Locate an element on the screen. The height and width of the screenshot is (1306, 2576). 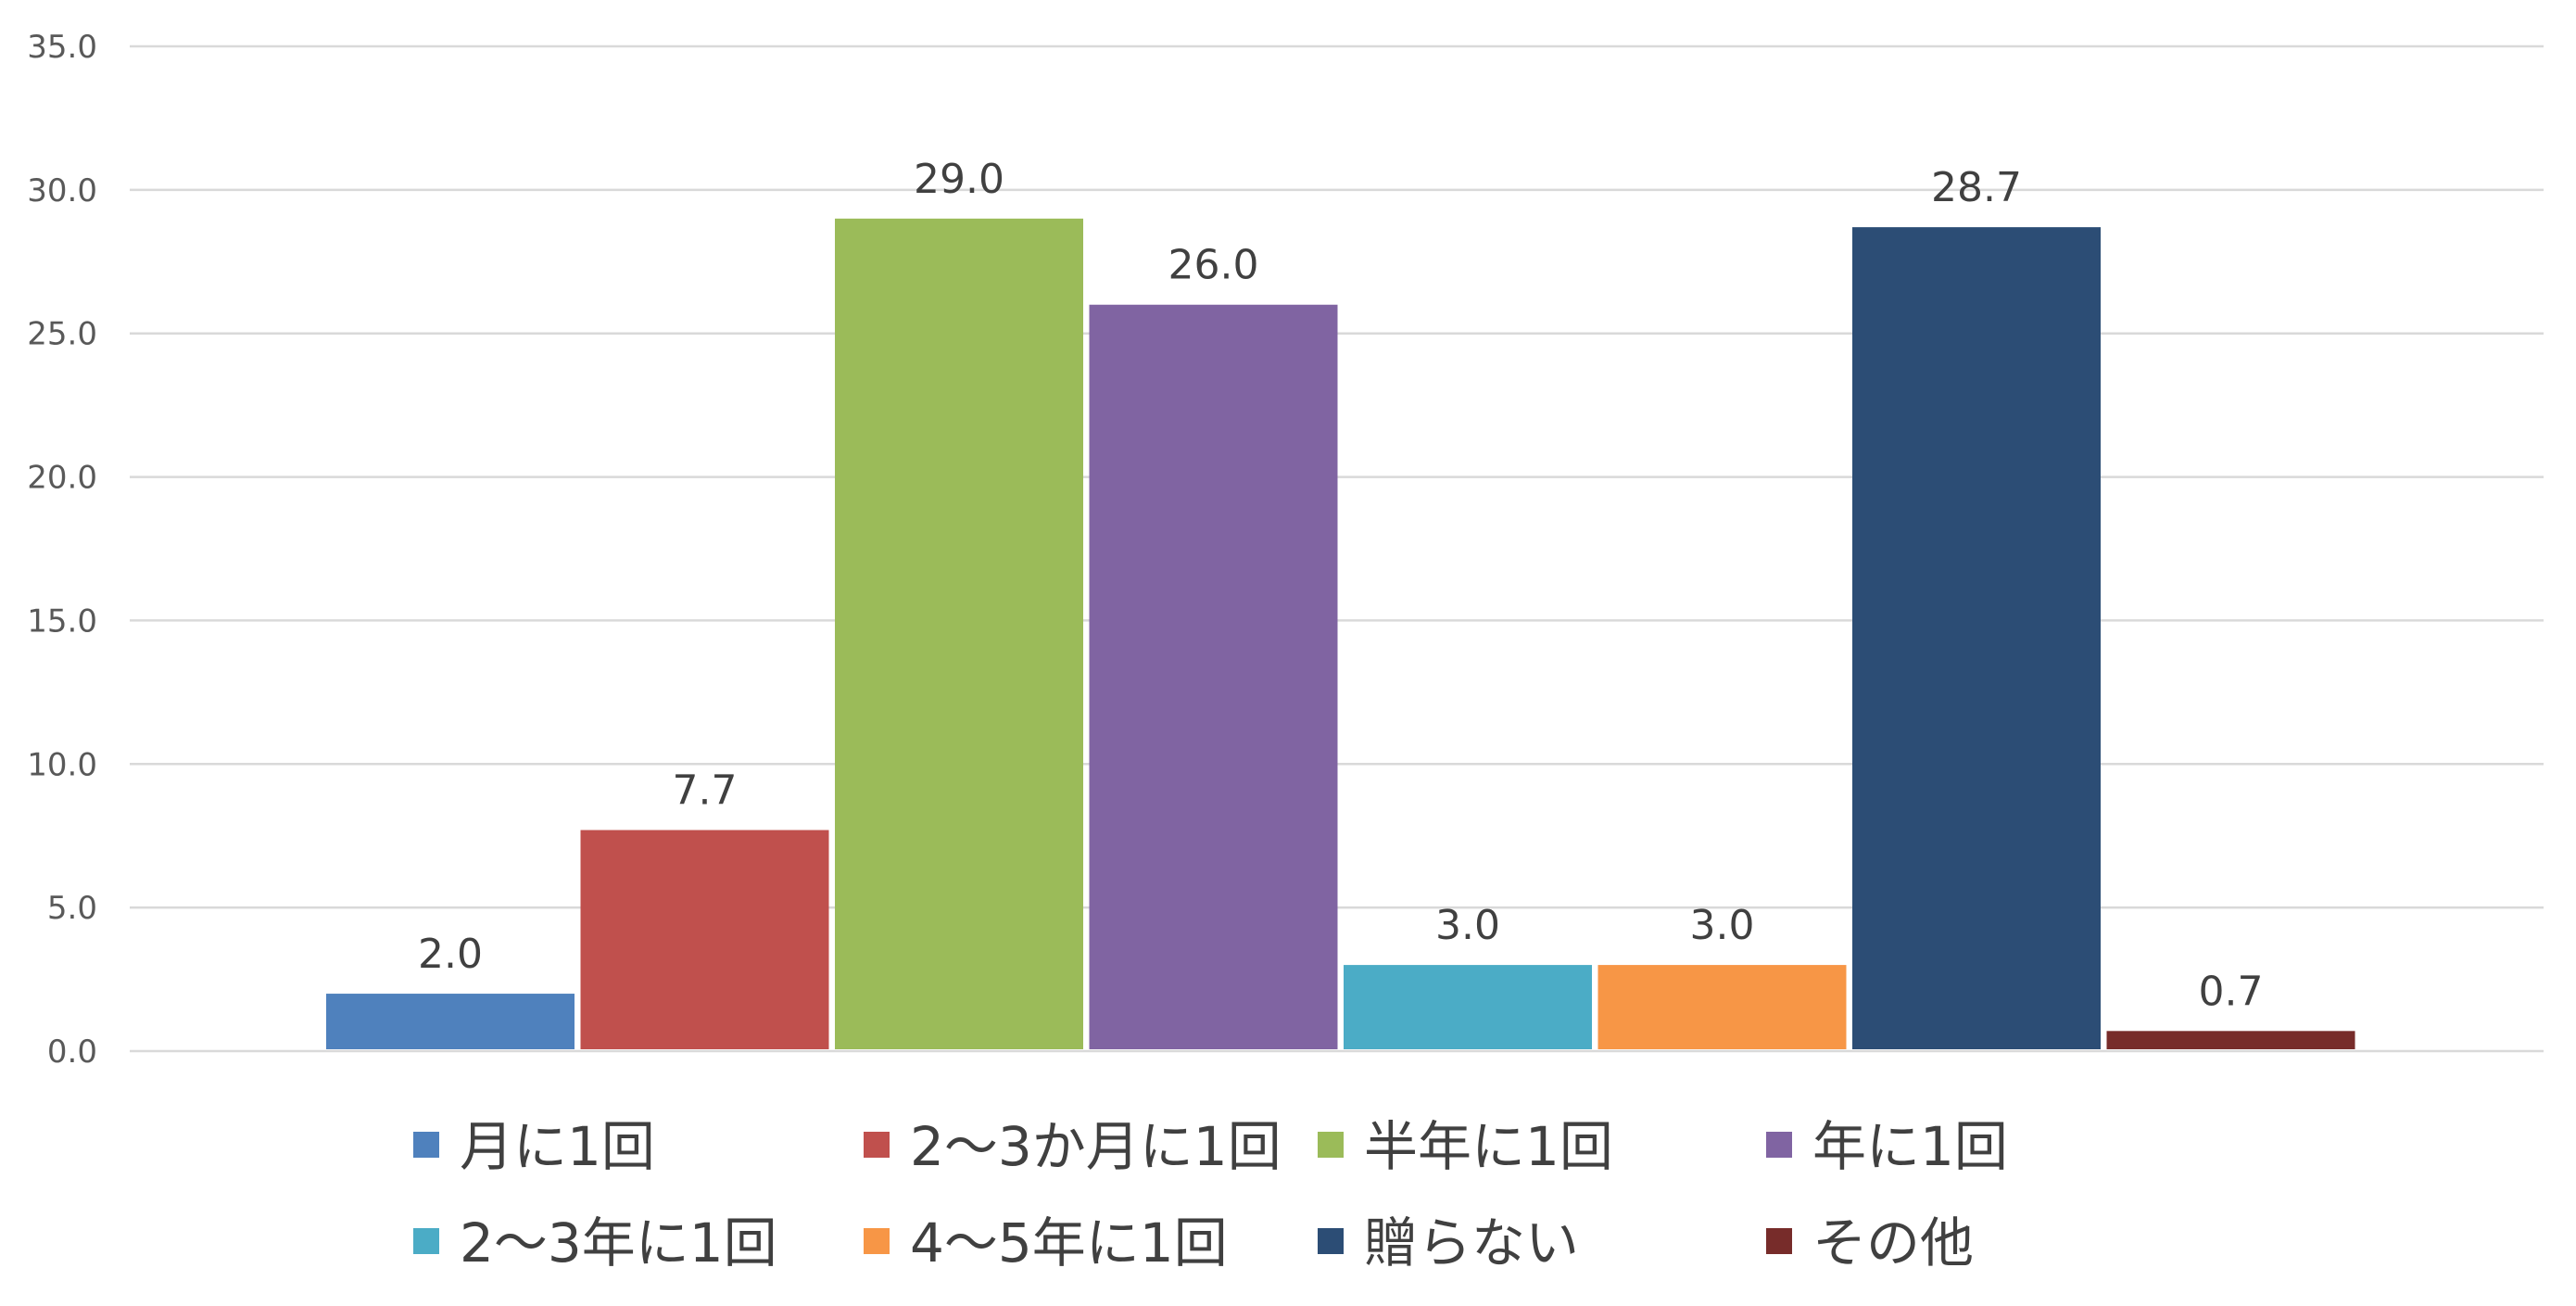
data-label: 28.7 is located at coordinates (1976, 187).